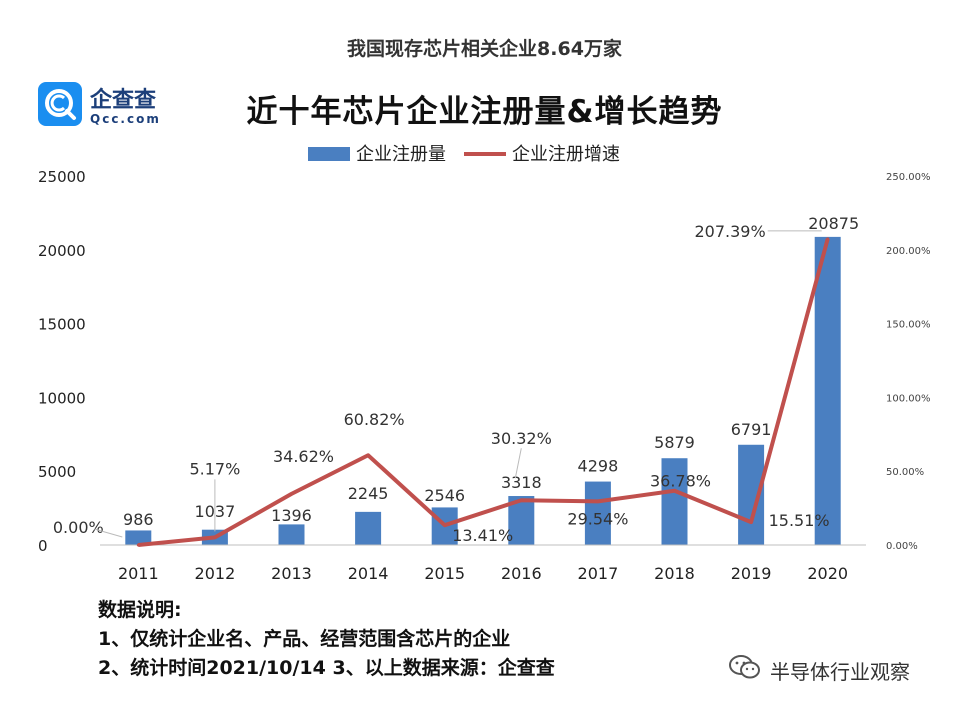 The image size is (969, 711). What do you see at coordinates (78, 527) in the screenshot?
I see `growth-value-label: 0.00%` at bounding box center [78, 527].